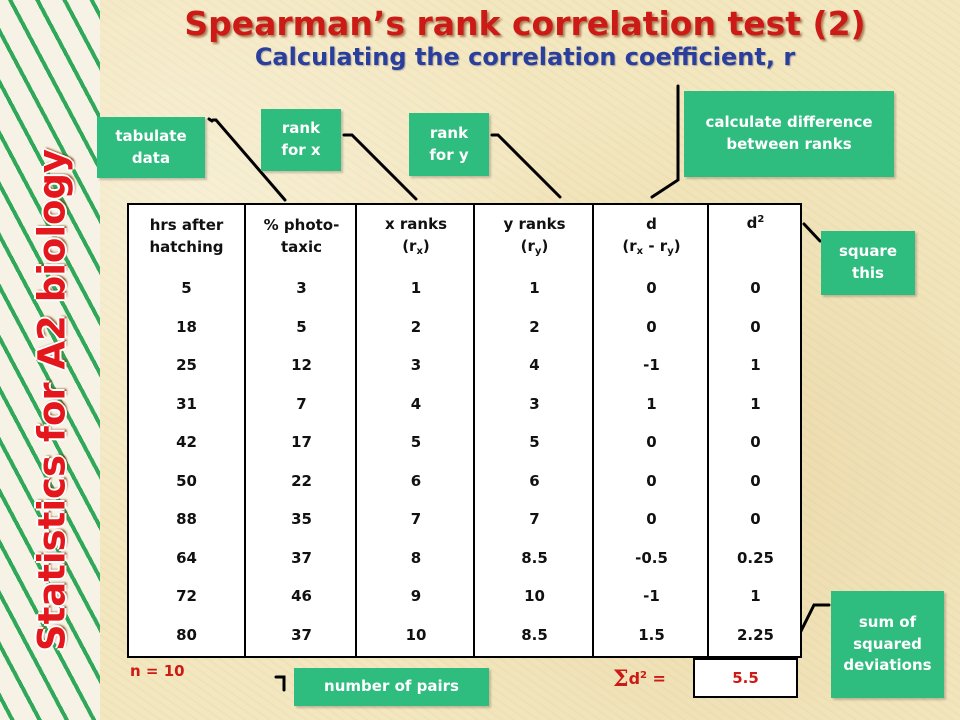 The image size is (960, 720). What do you see at coordinates (533, 430) in the screenshot?
I see `column-y-ranks: y ranks (ry) 1 2 4 3 5 6 7 8.5 10 8.5` at bounding box center [533, 430].